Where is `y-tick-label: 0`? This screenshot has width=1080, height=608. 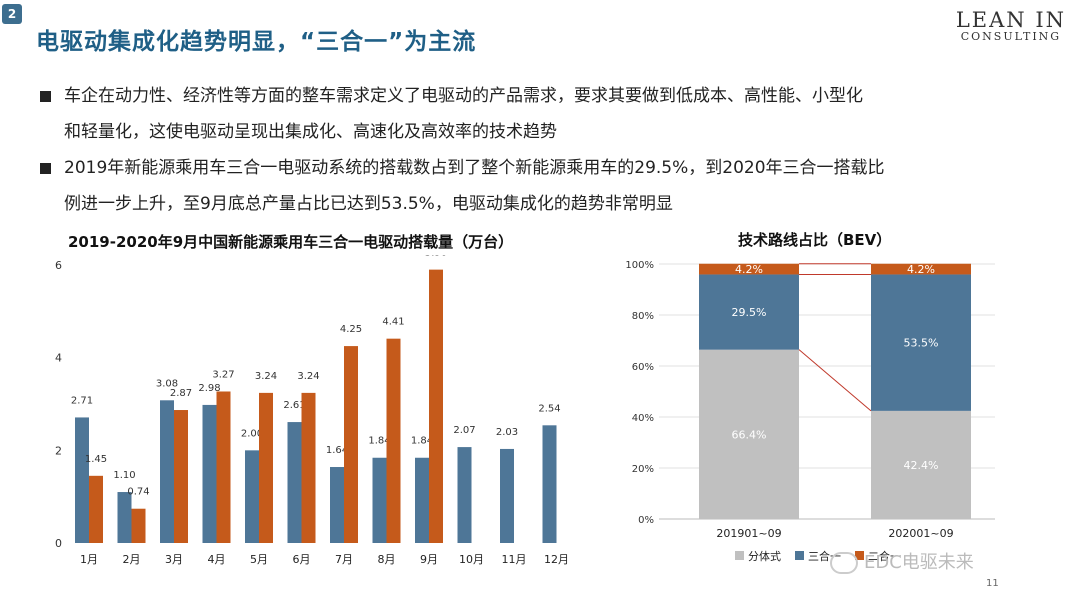
y-tick-label: 0 is located at coordinates (58, 543).